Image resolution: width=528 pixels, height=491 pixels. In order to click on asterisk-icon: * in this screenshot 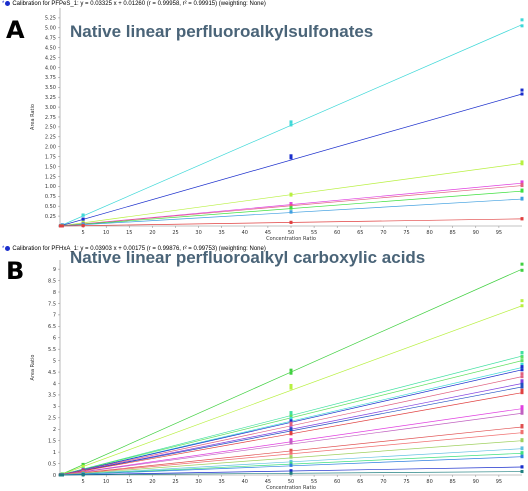, I will do `click(3, 249)`.